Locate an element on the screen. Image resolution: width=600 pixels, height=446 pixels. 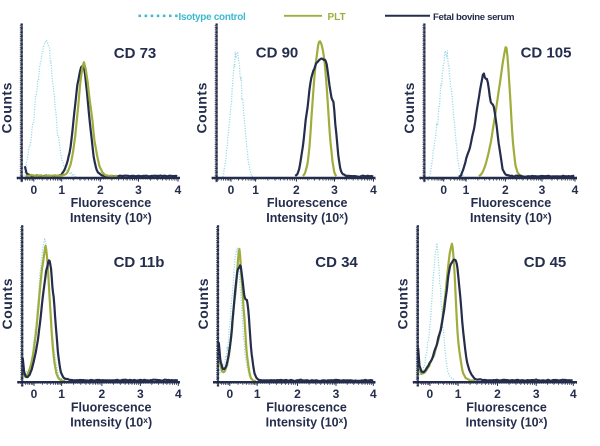
svg-text: CD 11b is located at coordinates (139, 262).